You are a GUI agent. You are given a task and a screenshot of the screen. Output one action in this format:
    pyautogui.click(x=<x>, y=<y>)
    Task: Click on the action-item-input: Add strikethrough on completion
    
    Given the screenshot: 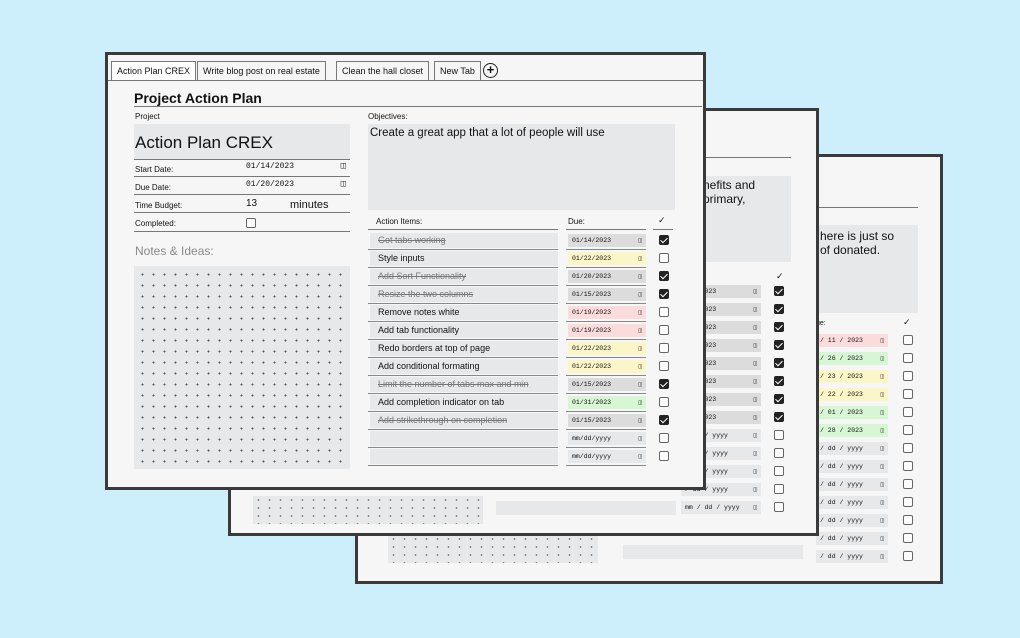 What is the action you would take?
    pyautogui.click(x=464, y=420)
    